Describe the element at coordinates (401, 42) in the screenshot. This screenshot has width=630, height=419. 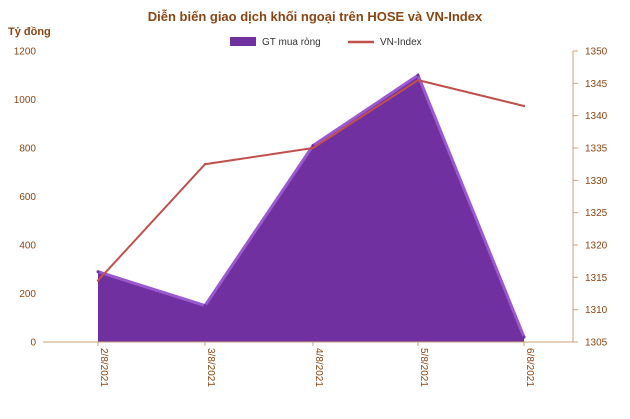
I see `legend-label-vn-index: VN-Index` at that location.